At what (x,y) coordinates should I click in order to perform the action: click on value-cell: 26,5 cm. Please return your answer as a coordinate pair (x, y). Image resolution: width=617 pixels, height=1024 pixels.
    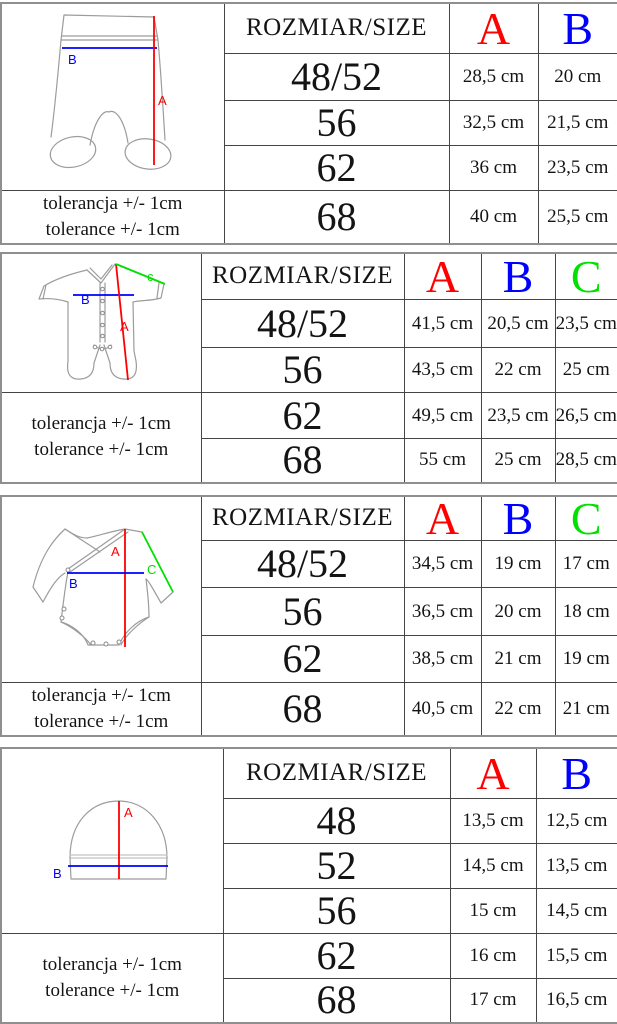
    Looking at the image, I should click on (585, 415).